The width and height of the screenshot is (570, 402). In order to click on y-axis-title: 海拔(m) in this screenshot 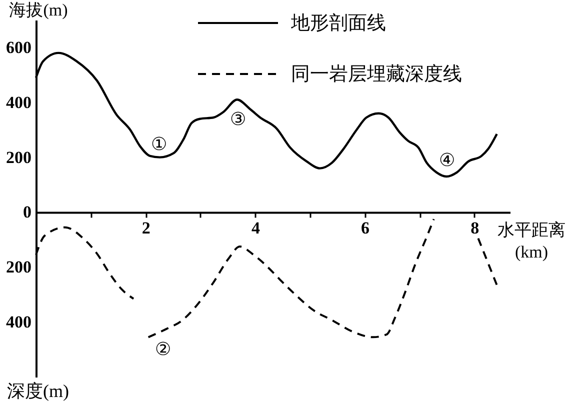, I will do `click(38, 10)`.